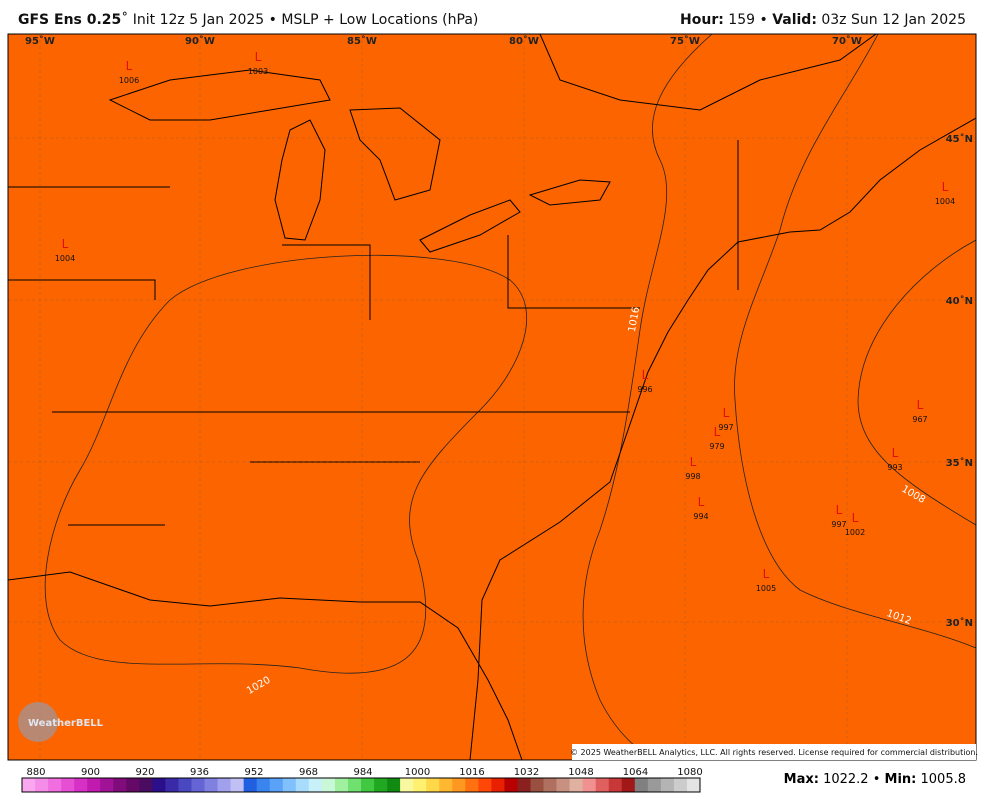 The image size is (984, 808). What do you see at coordinates (300, 180) in the screenshot?
I see `lake-michigan` at bounding box center [300, 180].